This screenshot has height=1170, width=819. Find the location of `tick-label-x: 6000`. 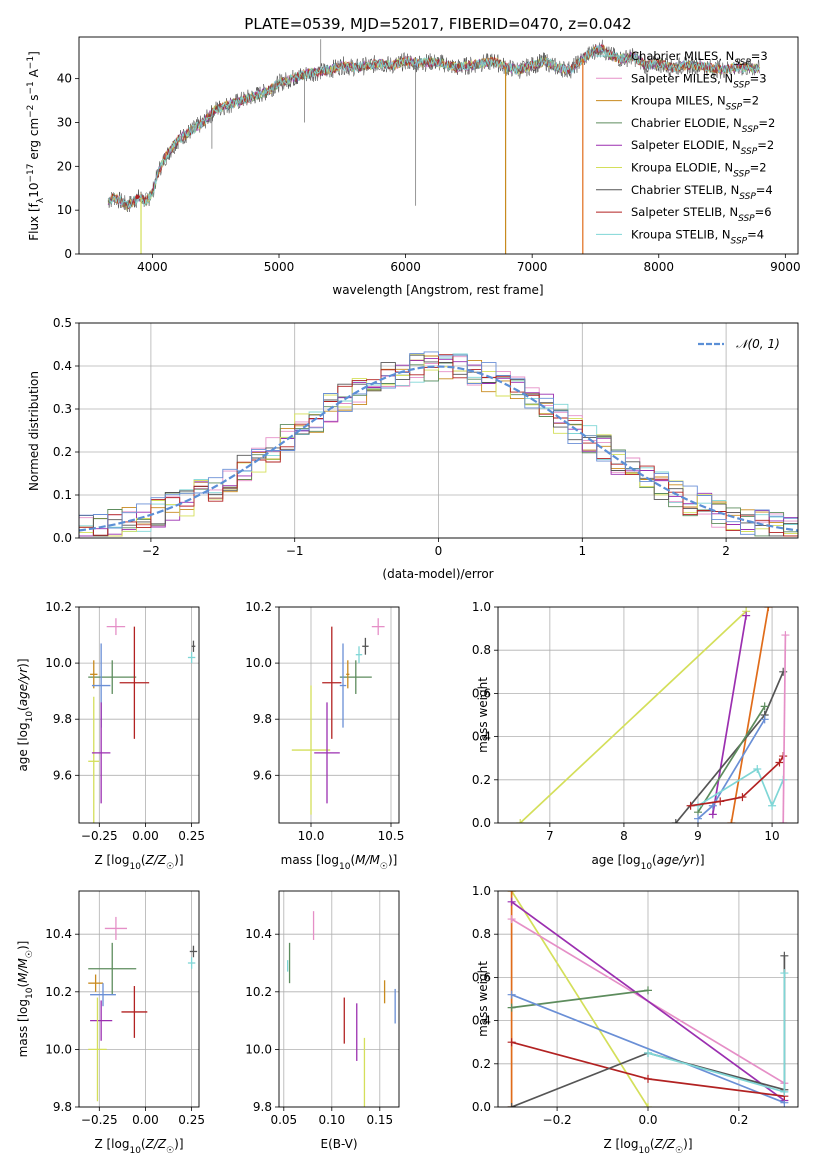

tick-label-x: 6000 is located at coordinates (405, 267).